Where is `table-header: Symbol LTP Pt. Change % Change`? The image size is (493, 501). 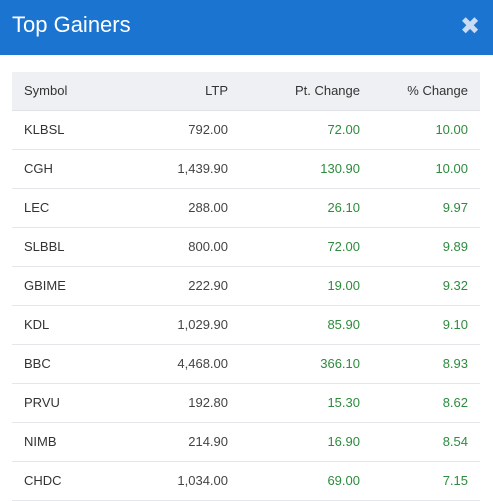 table-header: Symbol LTP Pt. Change % Change is located at coordinates (246, 91).